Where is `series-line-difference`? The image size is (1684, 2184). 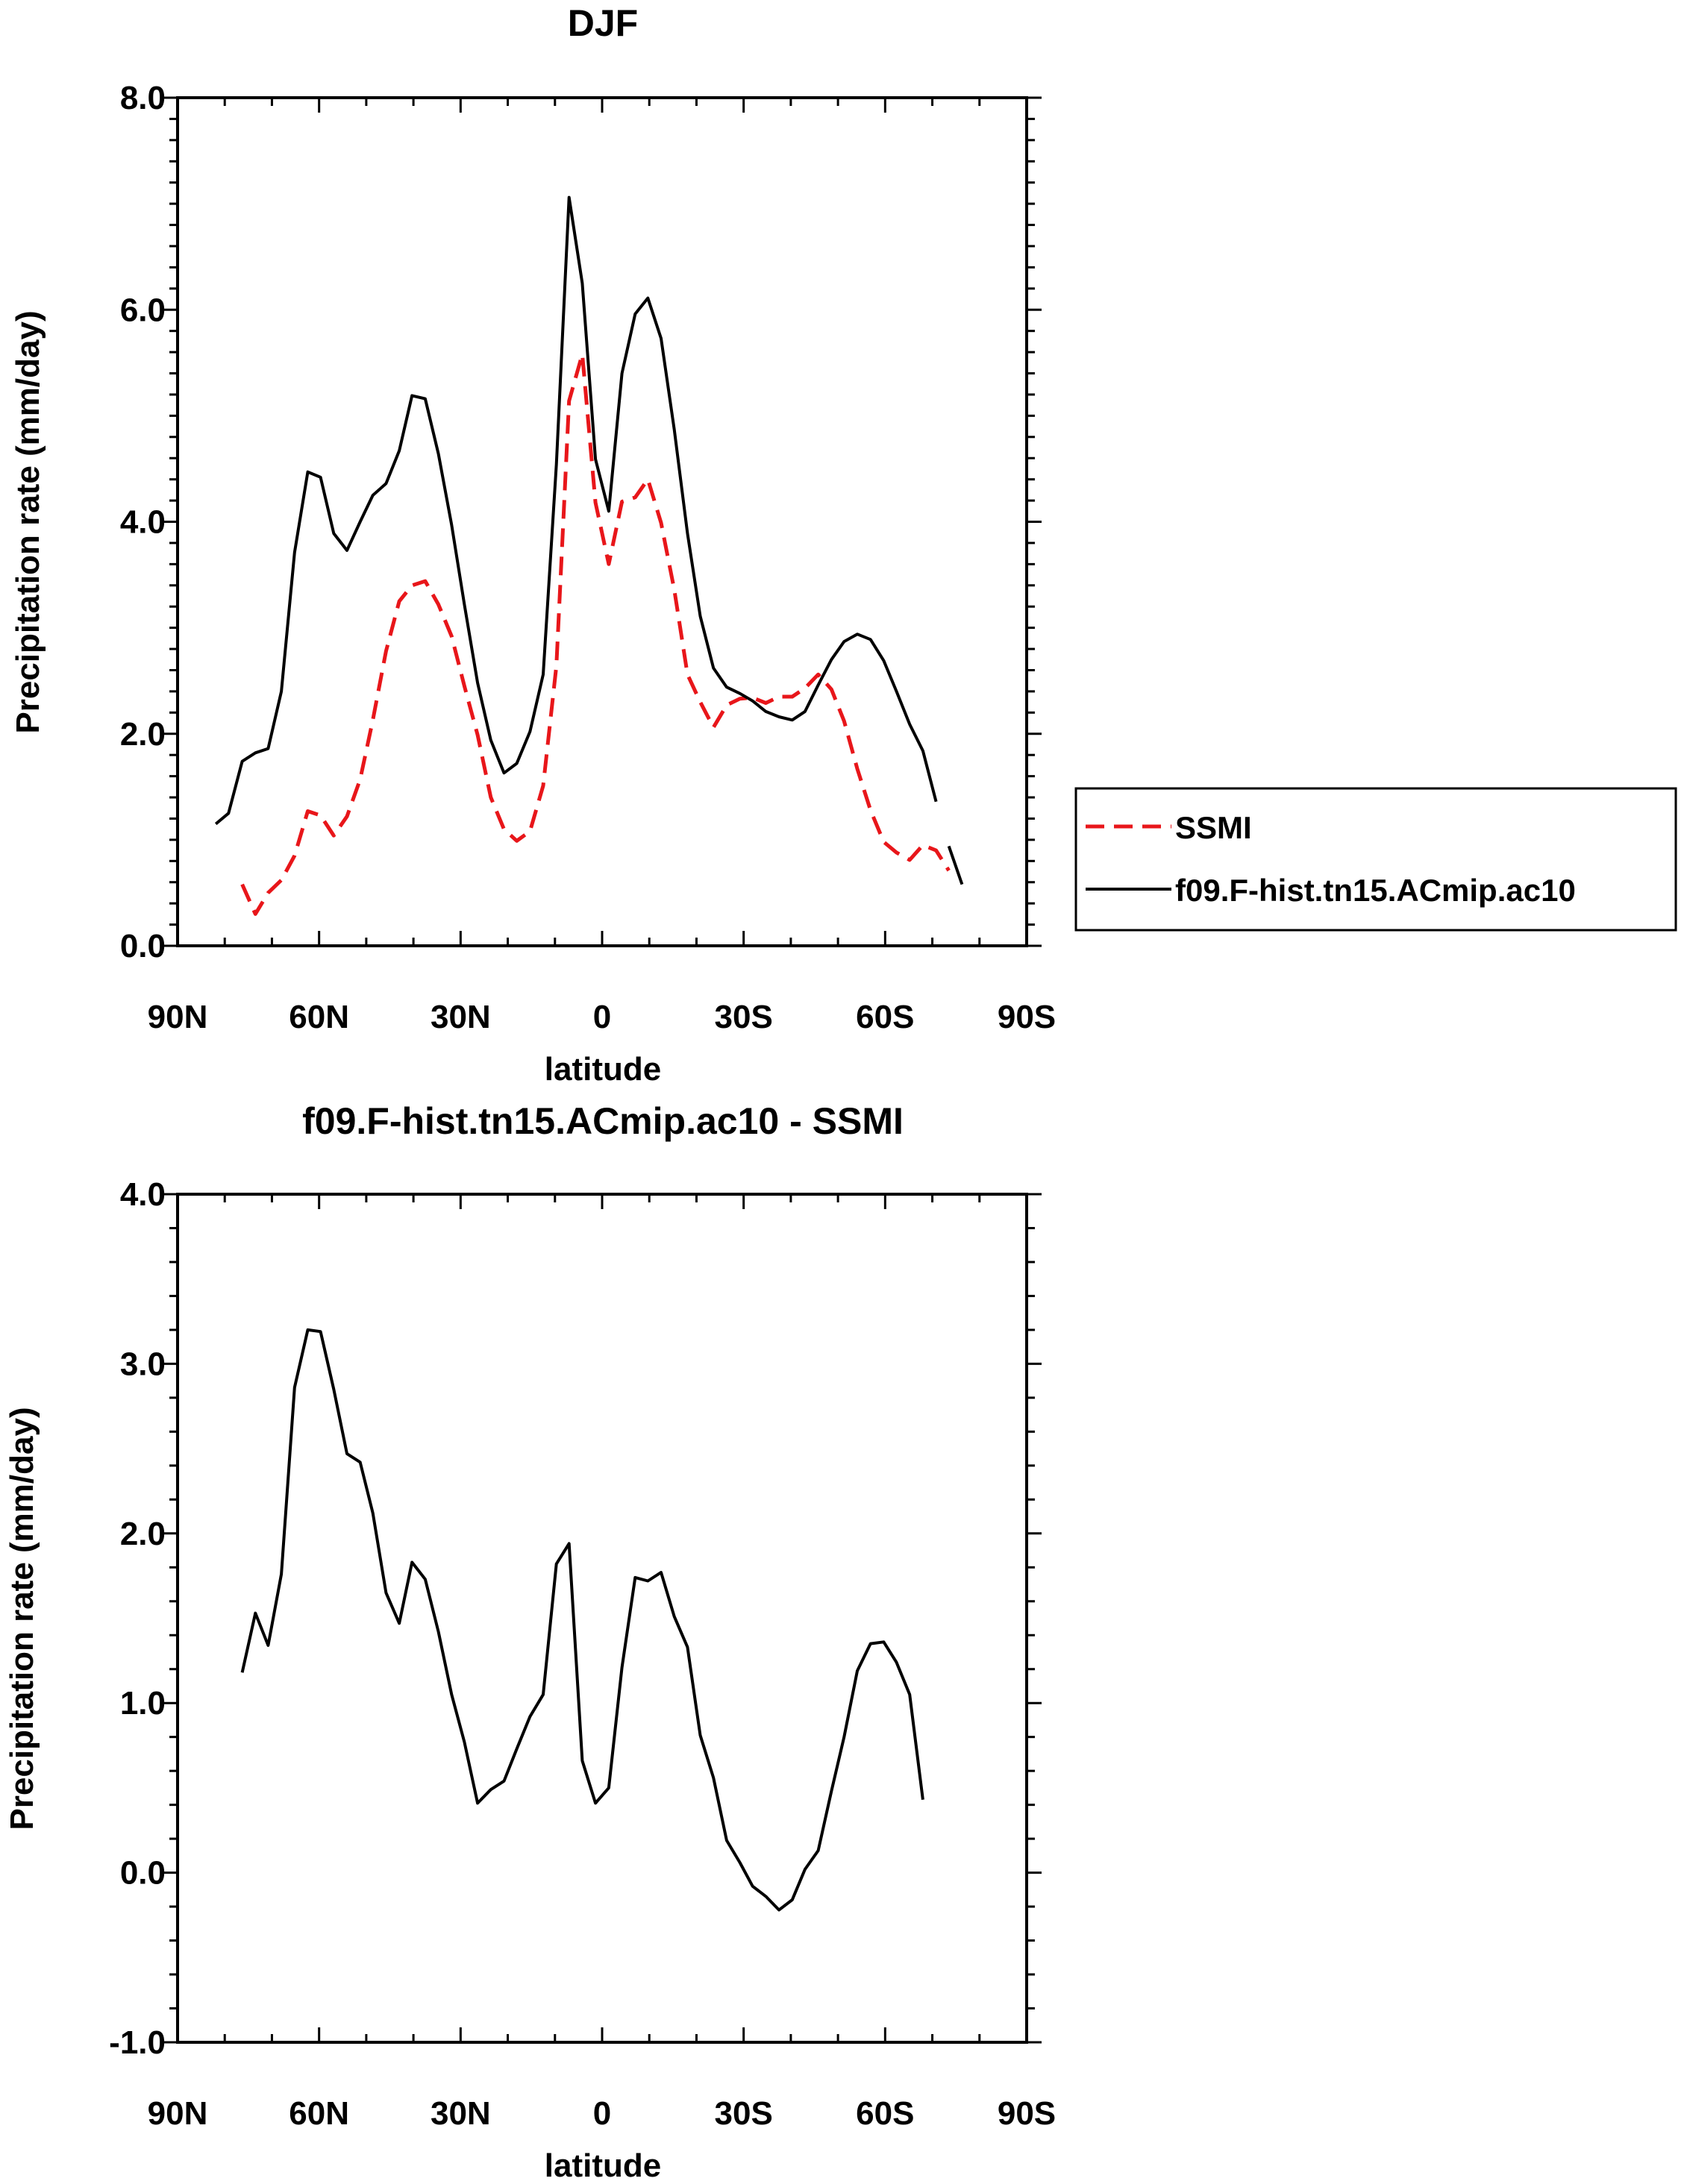 series-line-difference is located at coordinates (582, 1620).